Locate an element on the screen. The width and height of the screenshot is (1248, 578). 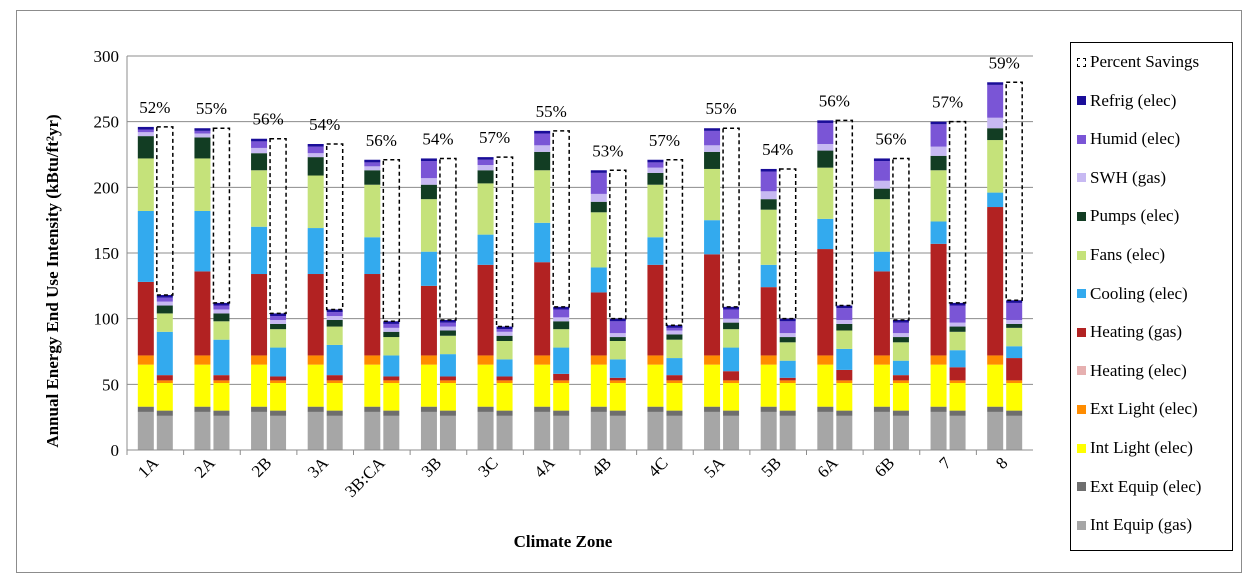
legend-label: Int Light (elec) is located at coordinates (1141, 447).